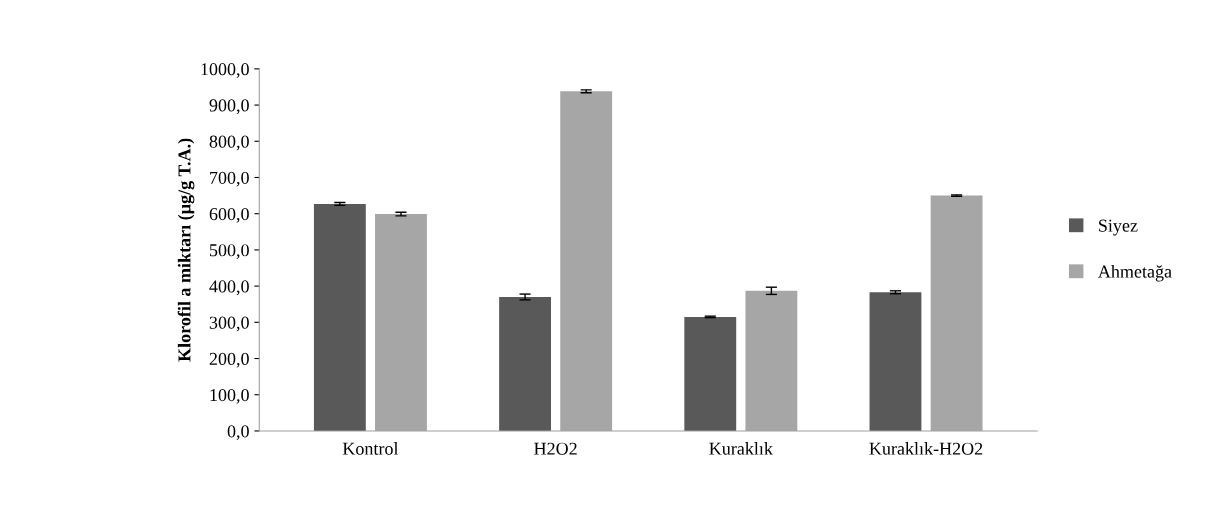 The height and width of the screenshot is (510, 1206). What do you see at coordinates (238, 432) in the screenshot?
I see `y-tick-label: 0,0` at bounding box center [238, 432].